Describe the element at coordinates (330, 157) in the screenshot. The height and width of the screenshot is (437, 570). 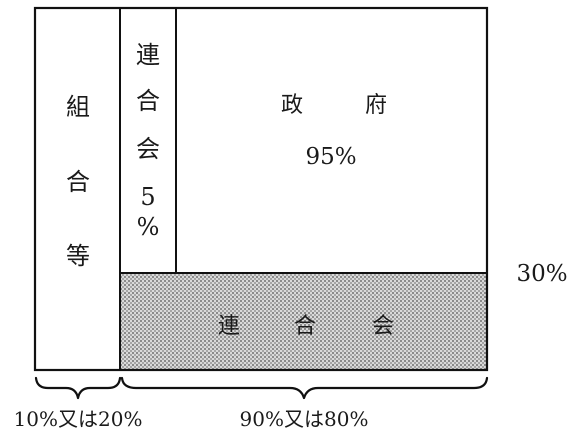
I see `seifu-percent: 95%` at that location.